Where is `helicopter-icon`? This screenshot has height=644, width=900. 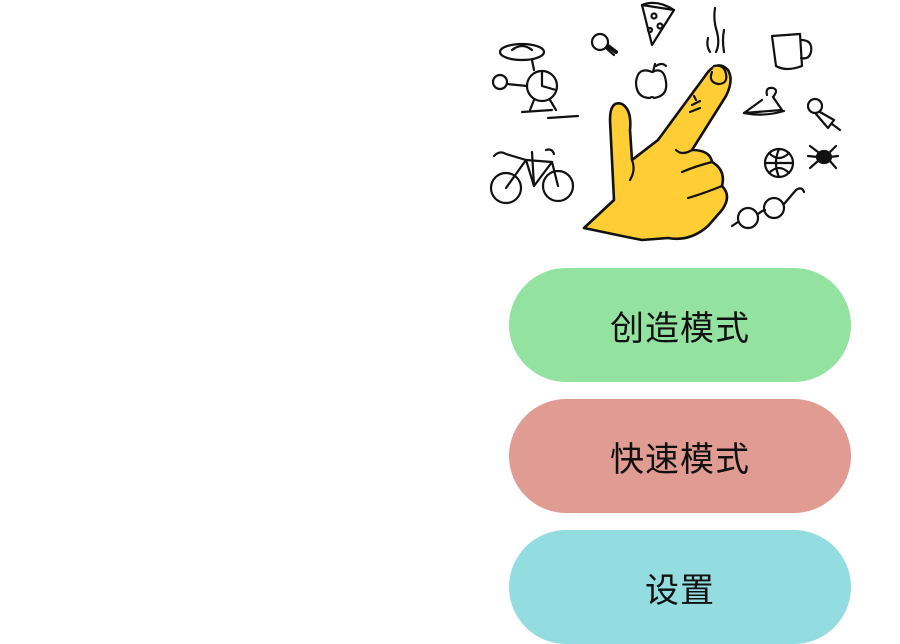 helicopter-icon is located at coordinates (535, 81).